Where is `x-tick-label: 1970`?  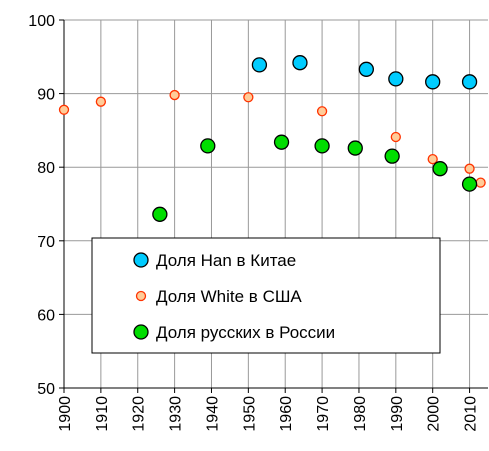
x-tick-label: 1970 is located at coordinates (323, 414).